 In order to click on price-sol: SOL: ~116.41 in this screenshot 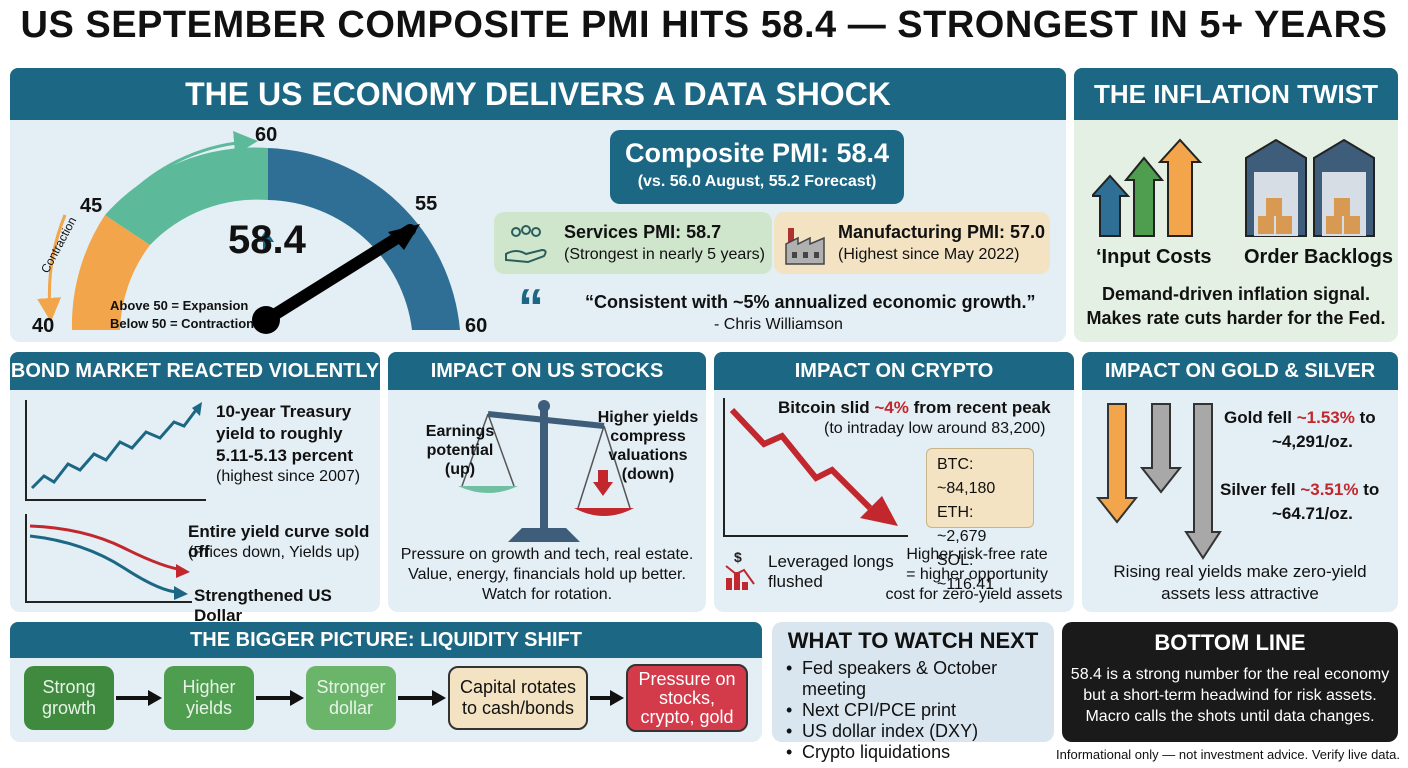, I will do `click(966, 572)`.